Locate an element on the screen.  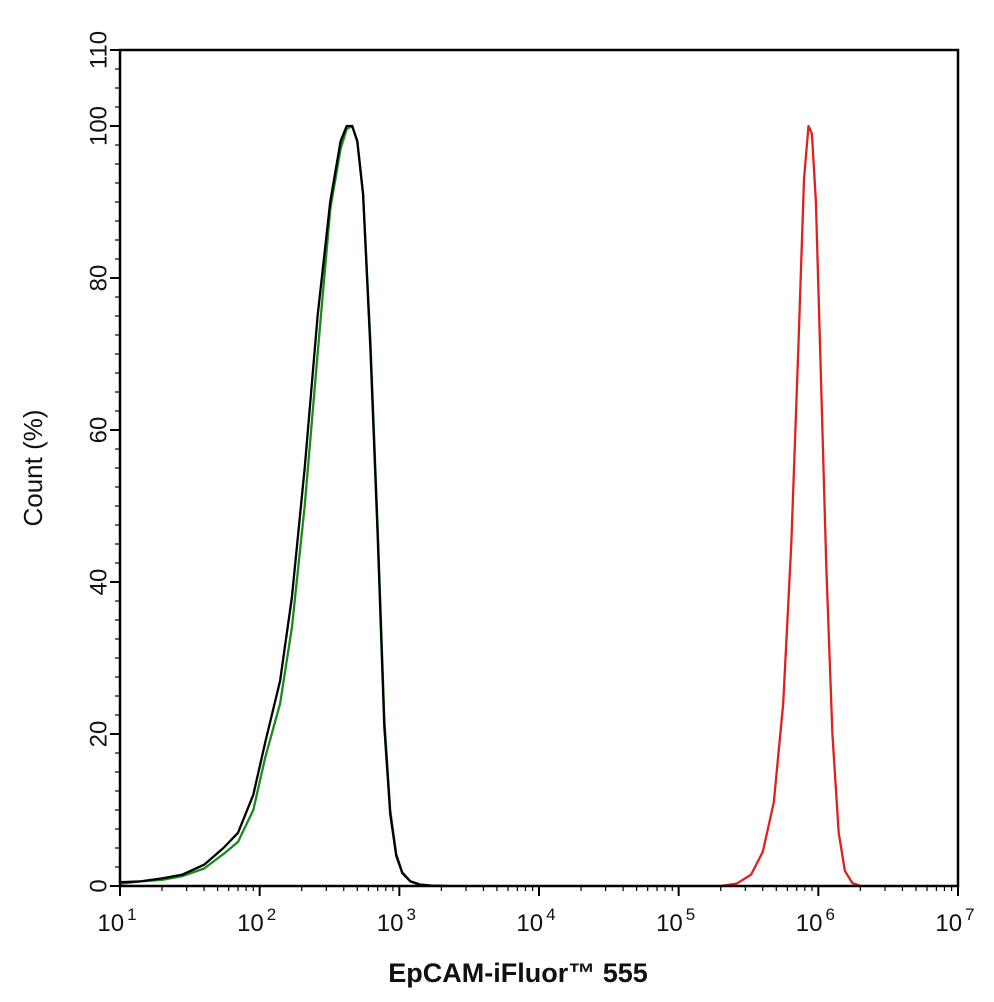
x-tick-exponent: 5 is located at coordinates (690, 914).